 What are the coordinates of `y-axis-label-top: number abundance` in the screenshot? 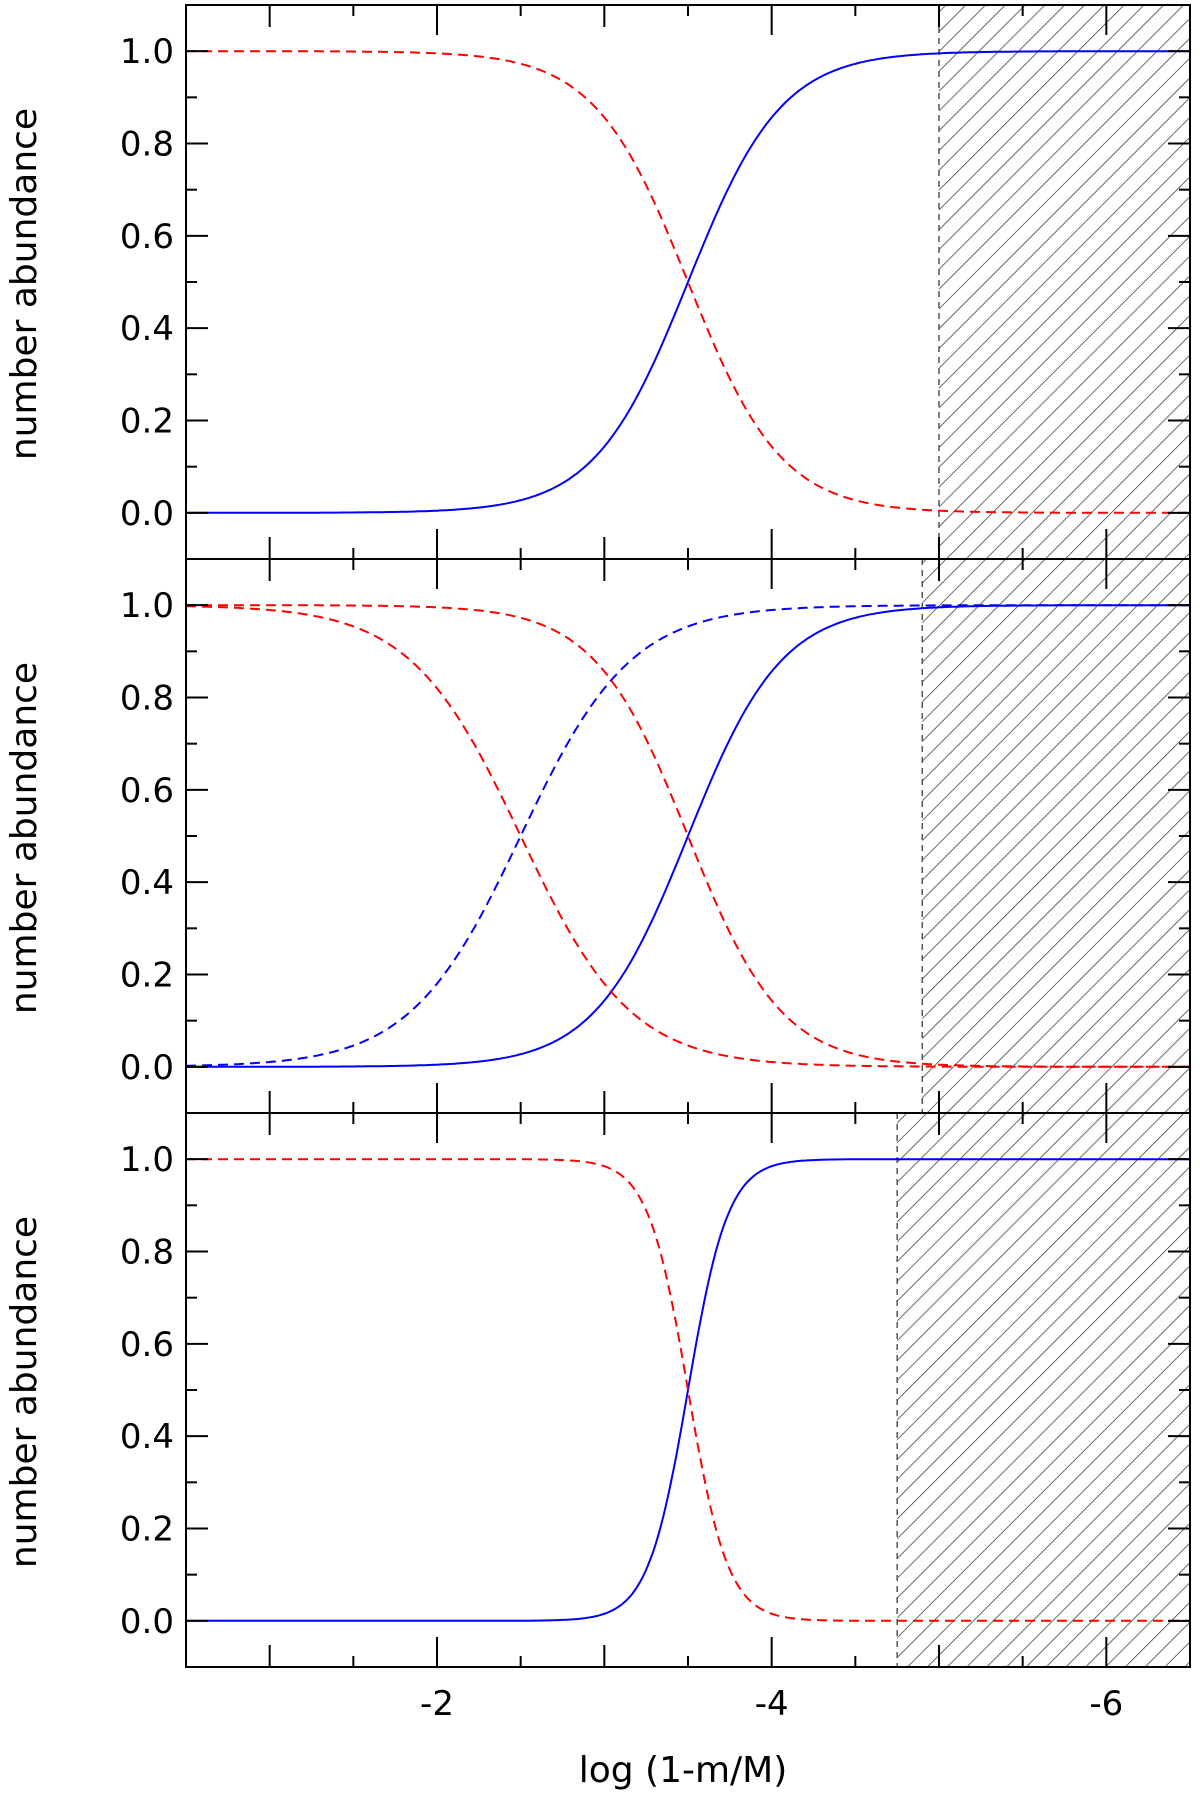 It's located at (24, 284).